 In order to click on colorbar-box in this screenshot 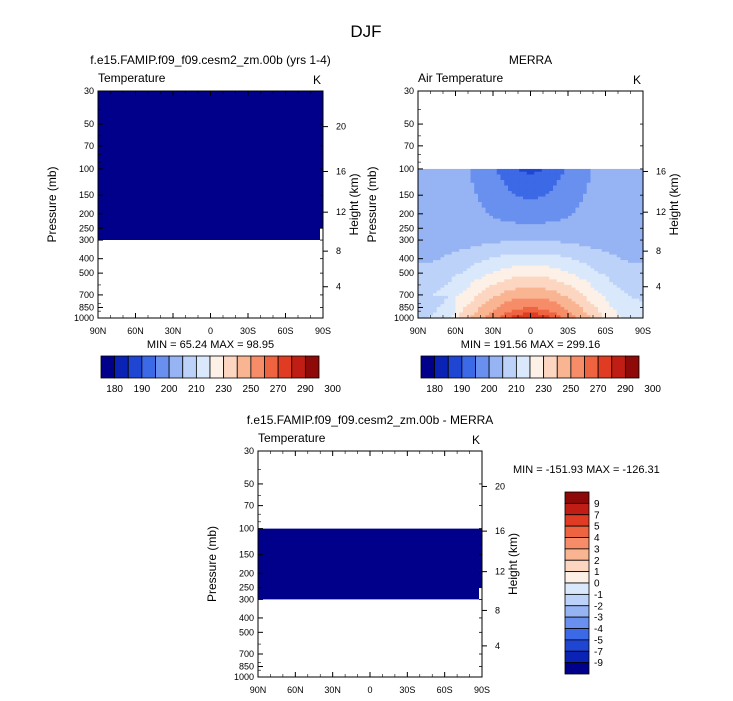, I will do `click(441, 367)`.